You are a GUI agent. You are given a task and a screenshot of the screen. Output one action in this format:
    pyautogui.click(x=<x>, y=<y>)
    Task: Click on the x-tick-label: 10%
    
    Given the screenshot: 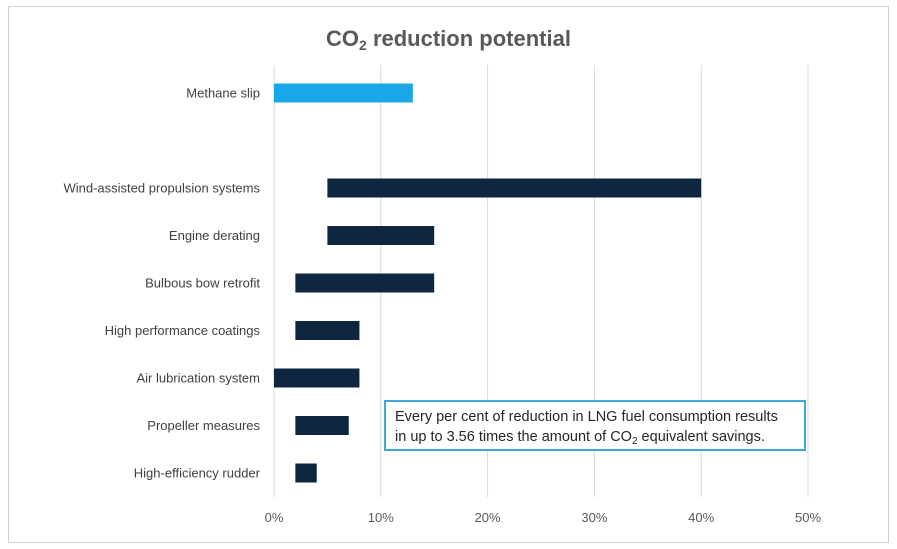 What is the action you would take?
    pyautogui.click(x=381, y=517)
    